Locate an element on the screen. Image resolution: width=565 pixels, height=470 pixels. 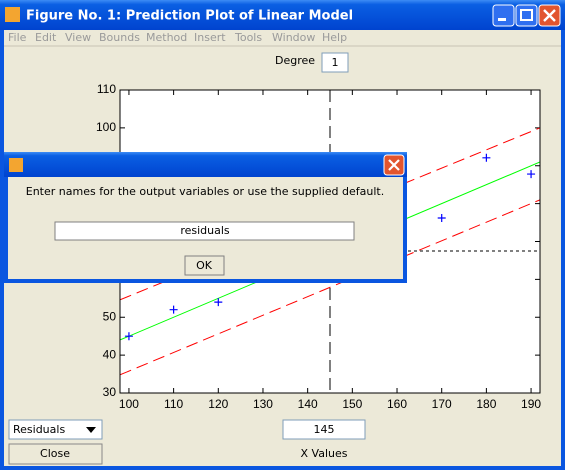
dialog-input is located at coordinates (204, 231).